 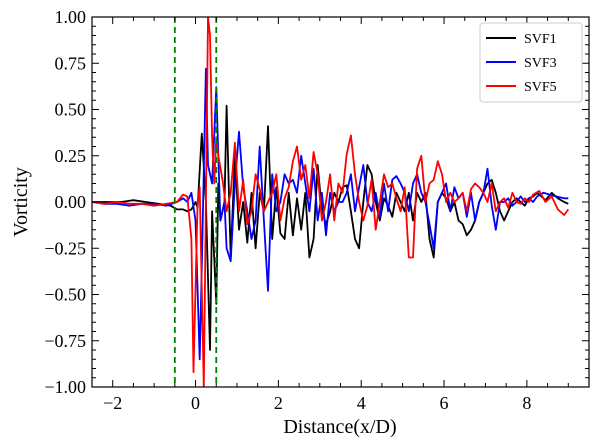 I want to click on x-tick-label: 2, so click(x=278, y=403).